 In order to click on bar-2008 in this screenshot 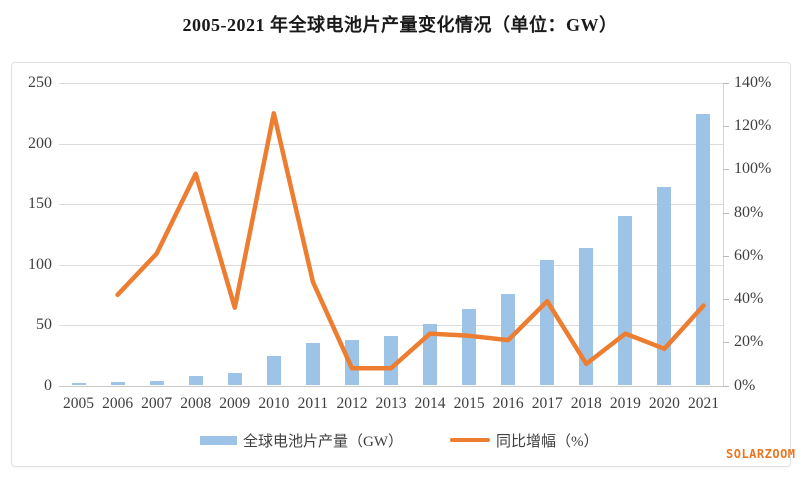, I will do `click(195, 380)`.